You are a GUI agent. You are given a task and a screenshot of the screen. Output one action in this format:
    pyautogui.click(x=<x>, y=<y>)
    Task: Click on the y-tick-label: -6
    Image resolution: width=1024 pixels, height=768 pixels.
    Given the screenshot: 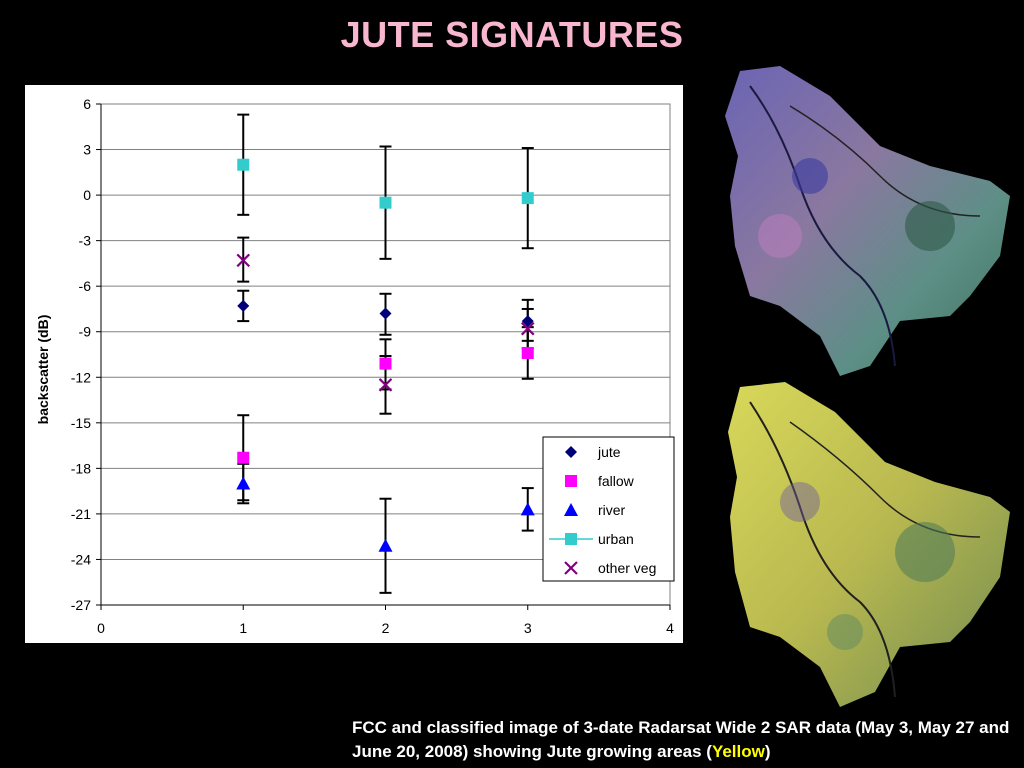 What is the action you would take?
    pyautogui.click(x=85, y=286)
    